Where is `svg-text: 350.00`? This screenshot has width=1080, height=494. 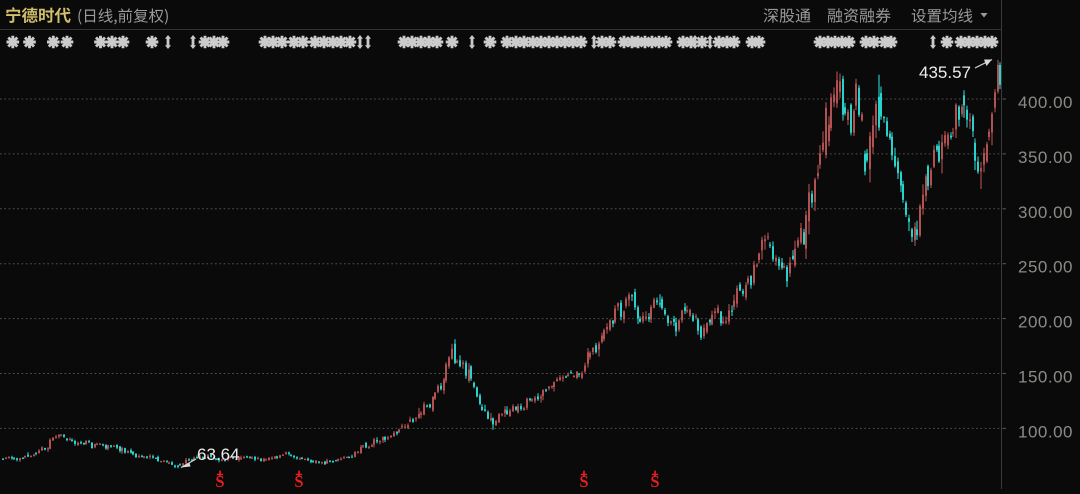 svg-text: 350.00 is located at coordinates (1045, 157).